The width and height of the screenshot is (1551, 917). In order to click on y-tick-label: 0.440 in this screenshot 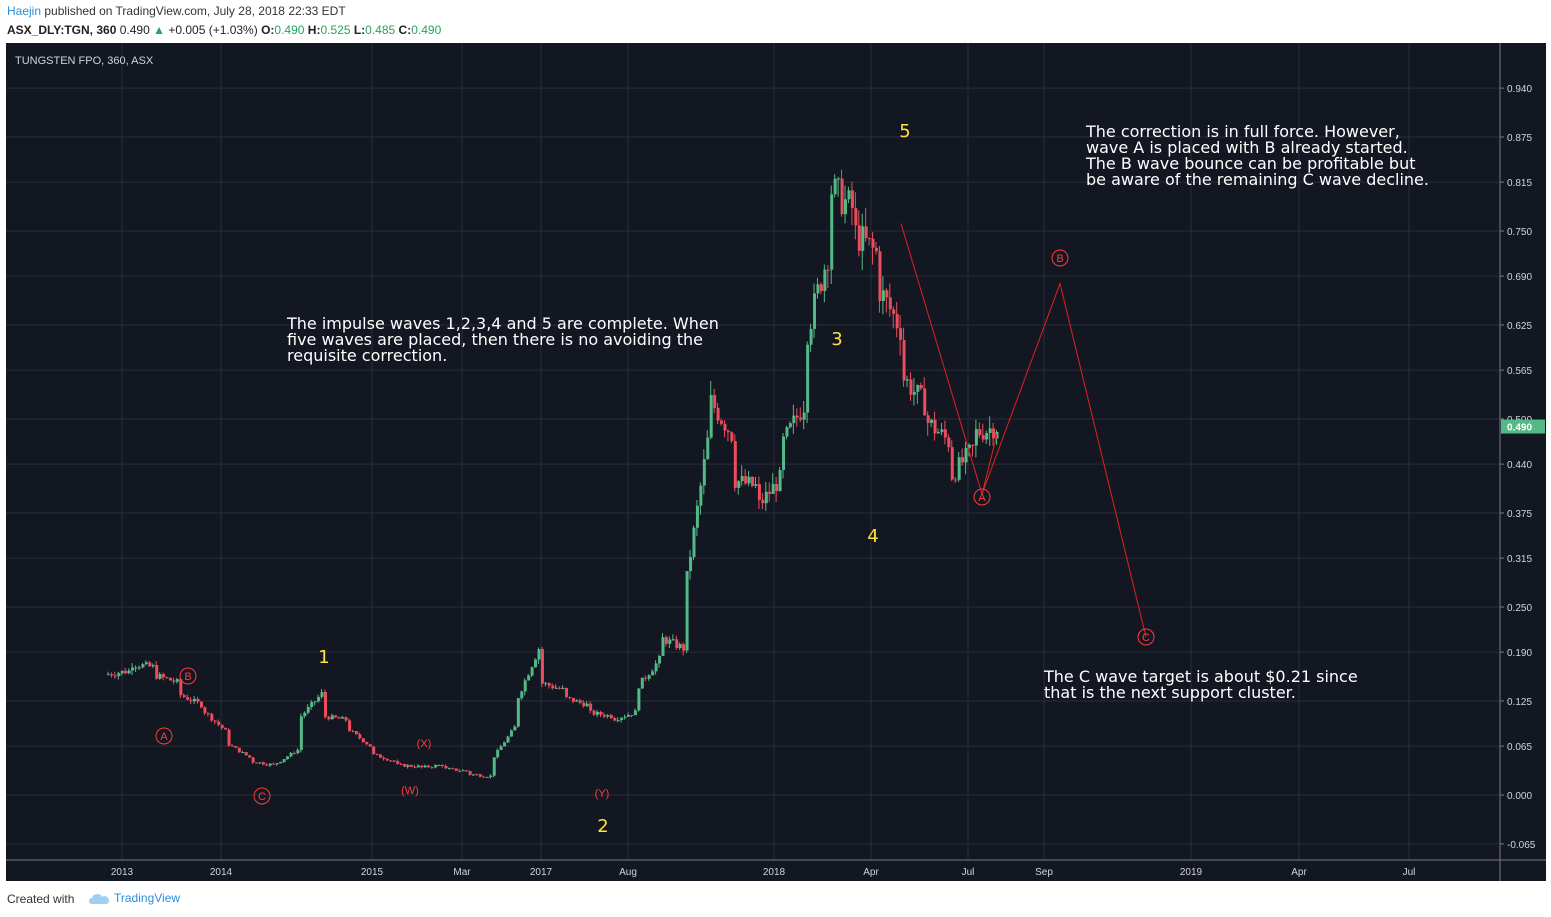, I will do `click(1519, 465)`.